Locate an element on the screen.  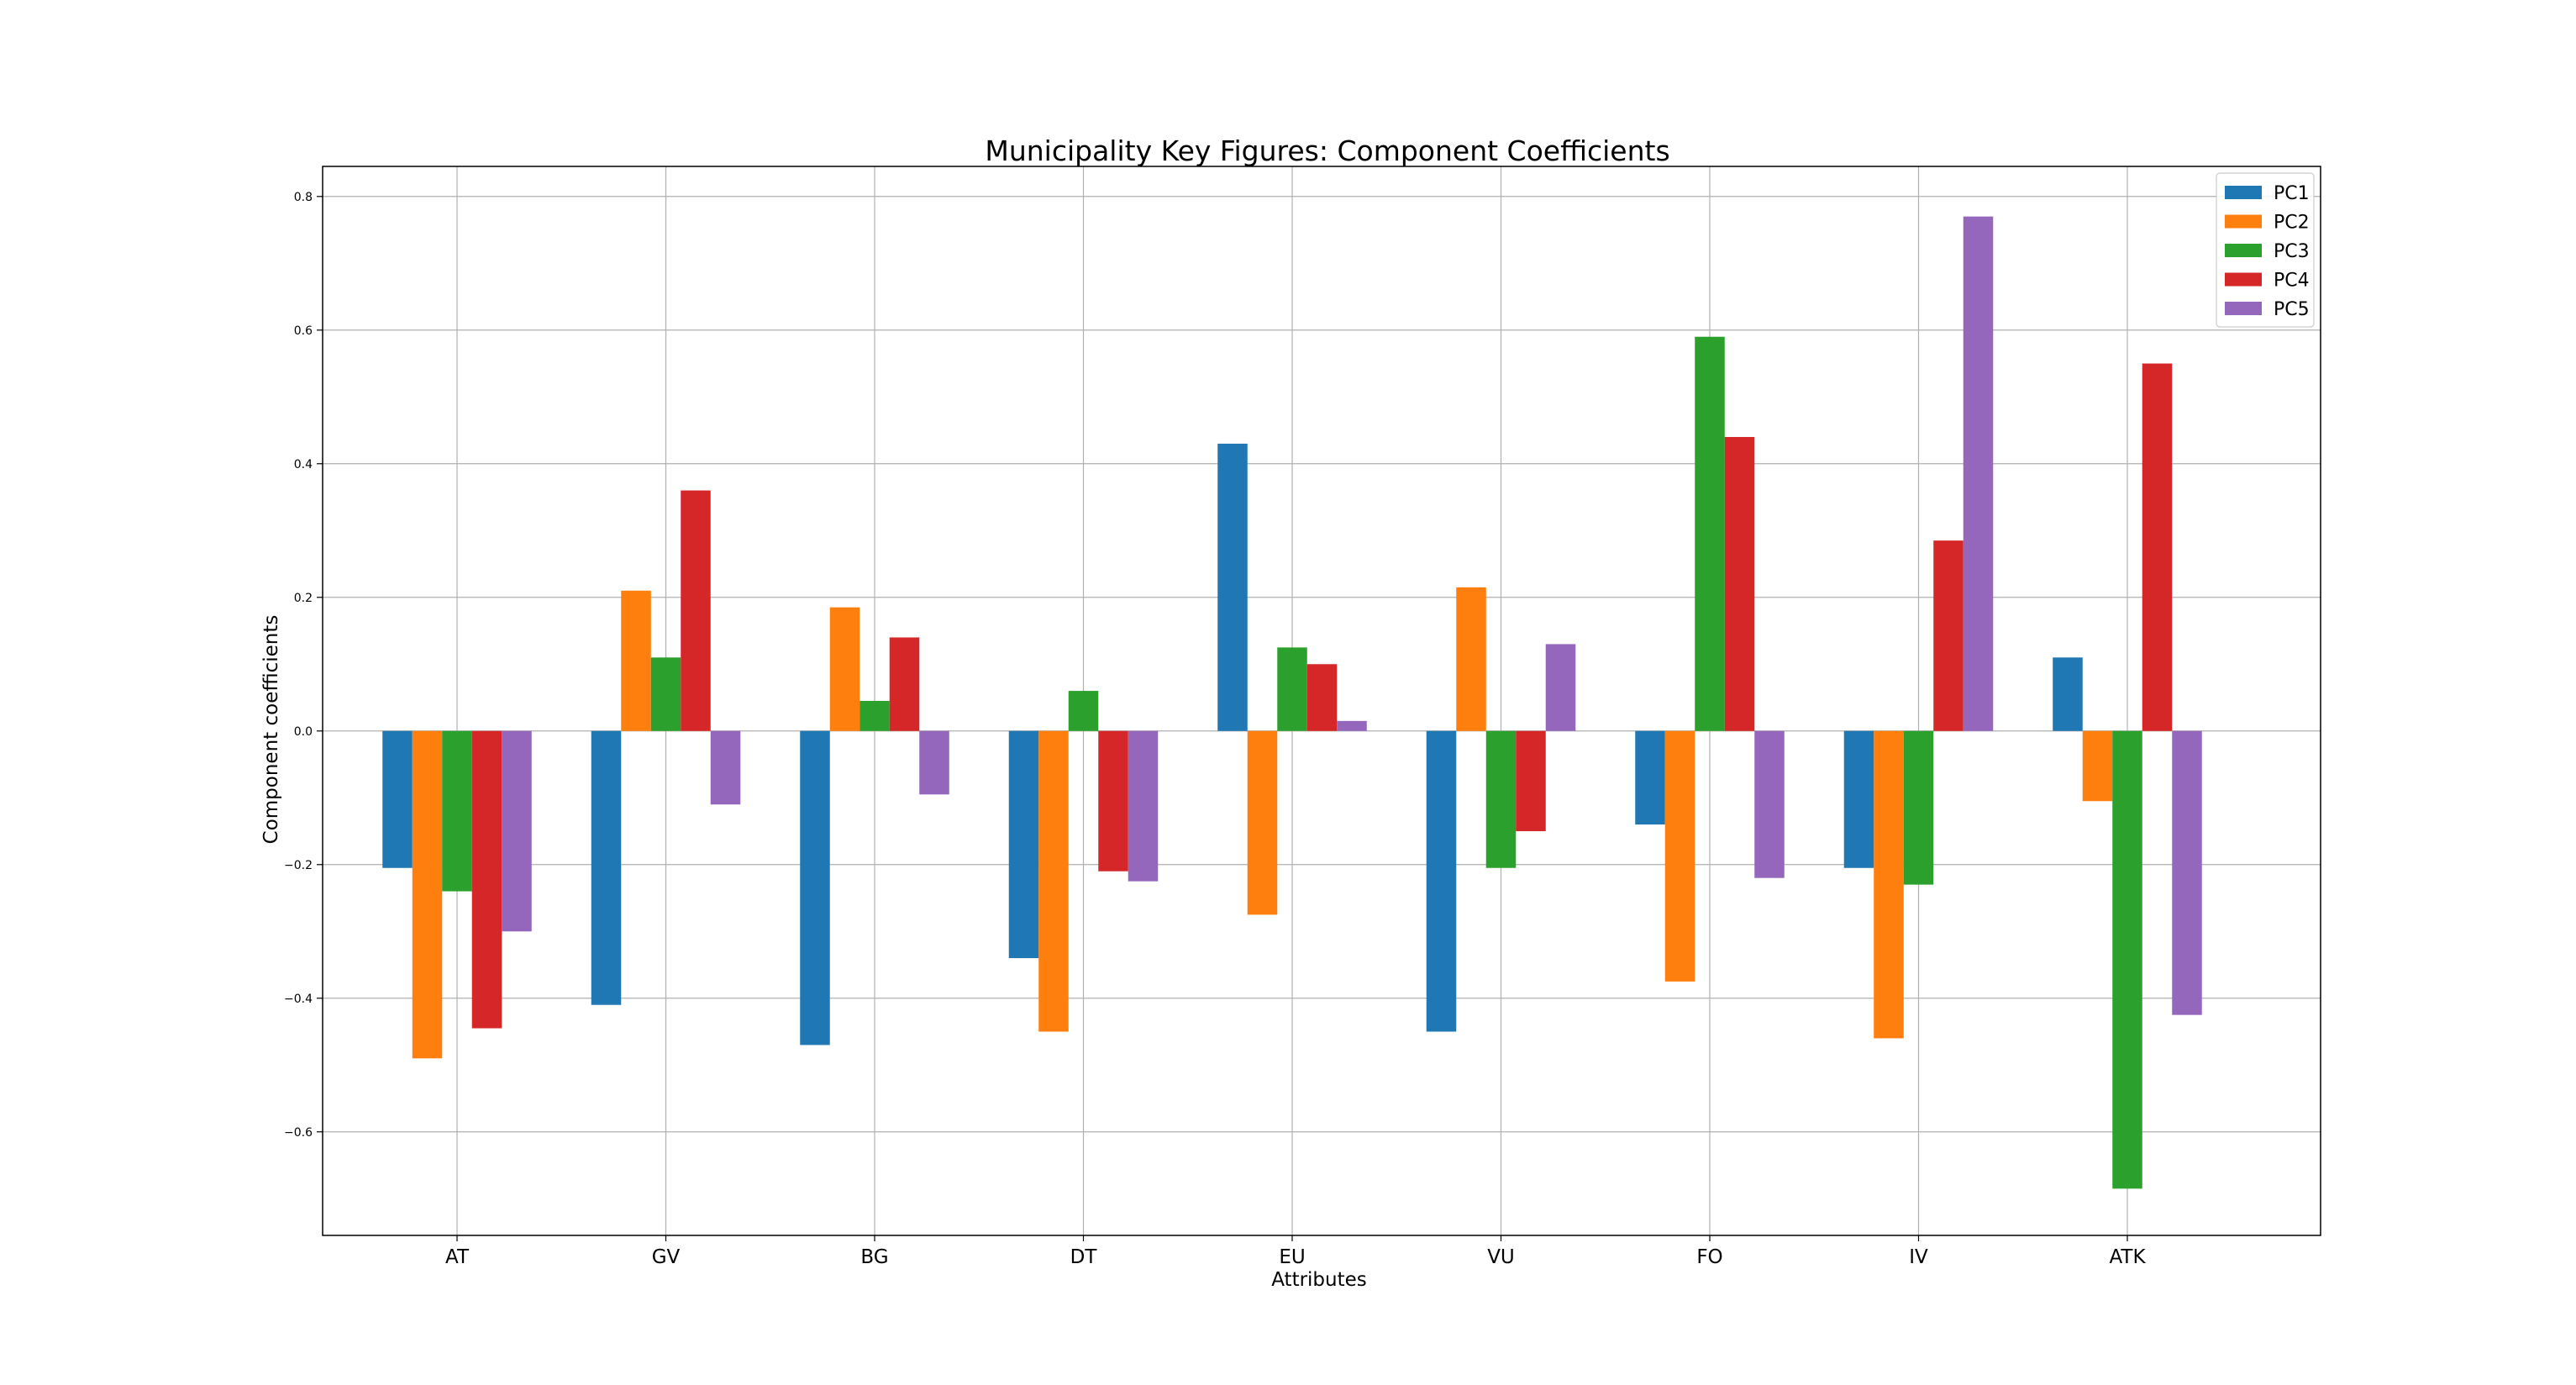
bar-pc1-fo is located at coordinates (1650, 778).